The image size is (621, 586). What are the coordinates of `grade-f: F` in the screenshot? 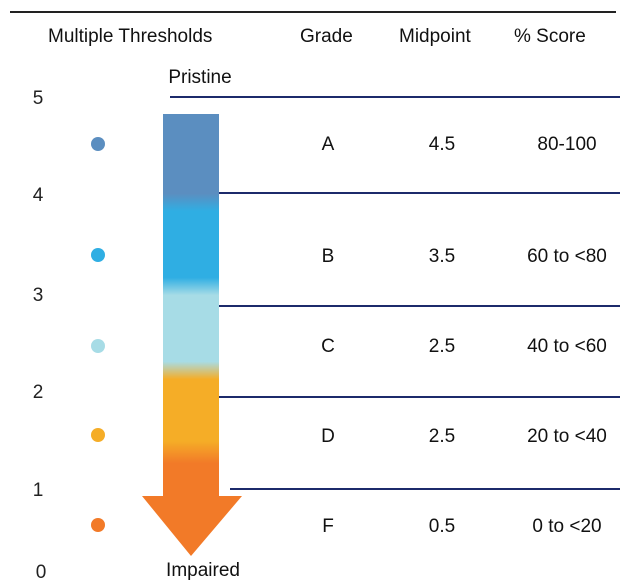 It's located at (328, 526).